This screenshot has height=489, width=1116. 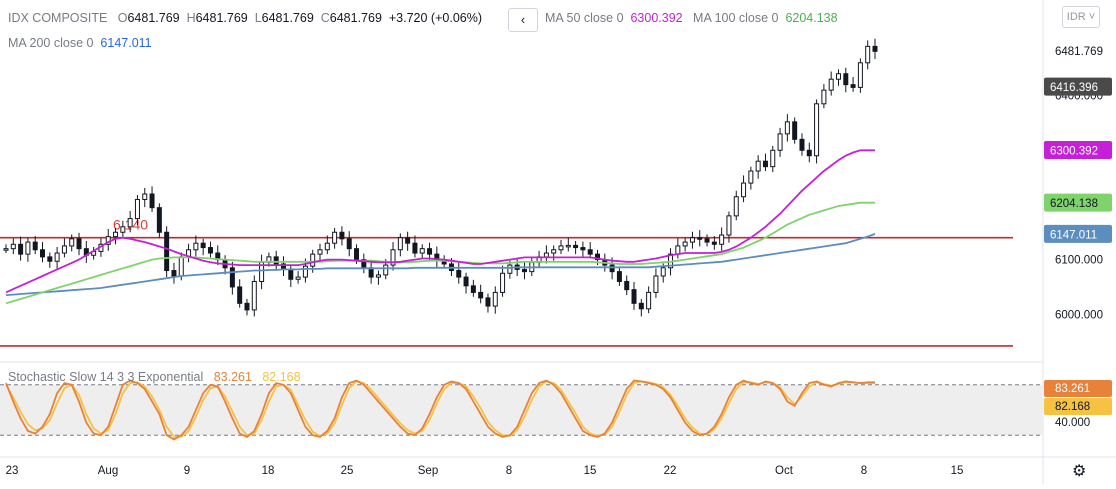 I want to click on currency-selector: IDR ˅, so click(x=1081, y=17).